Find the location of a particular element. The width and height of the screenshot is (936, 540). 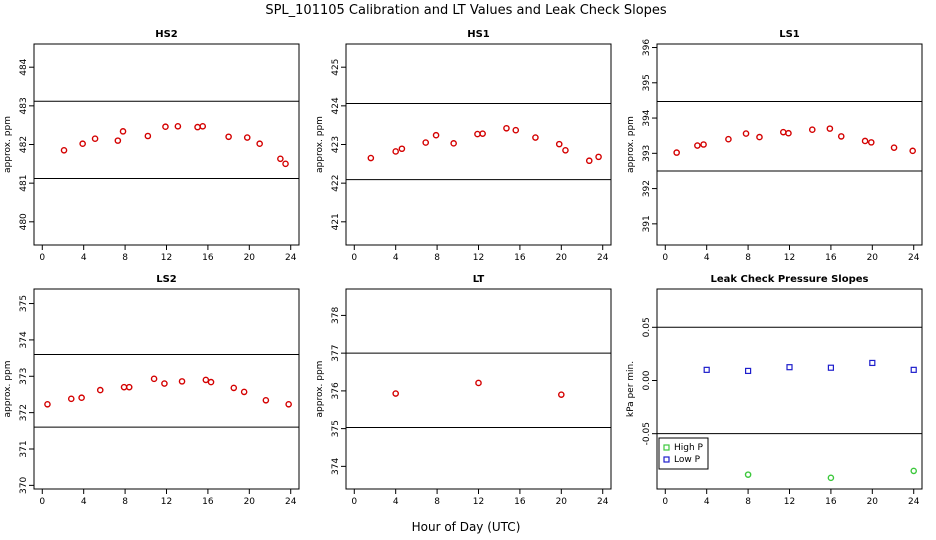

y-tick-label: 424 is located at coordinates (336, 105).